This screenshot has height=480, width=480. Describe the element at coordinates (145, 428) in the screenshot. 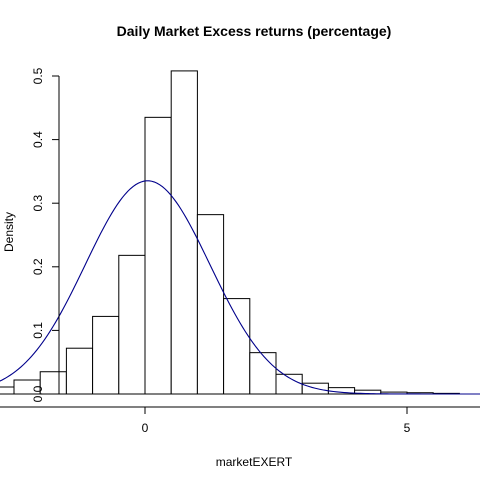

I see `x-tick-label: 0` at that location.